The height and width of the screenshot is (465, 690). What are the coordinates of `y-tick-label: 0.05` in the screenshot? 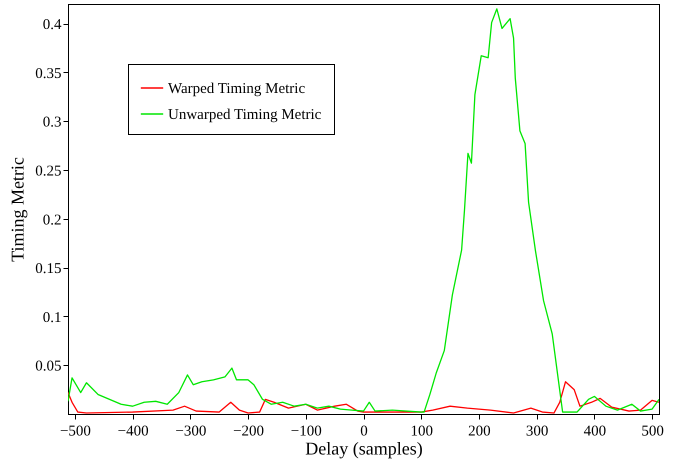 It's located at (48, 366).